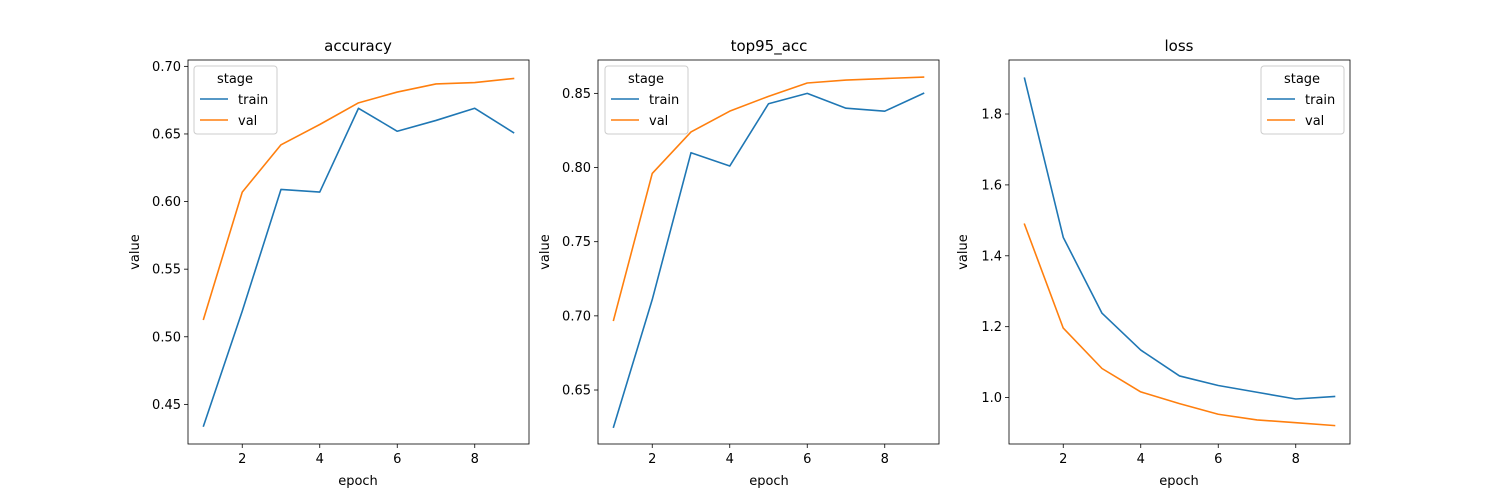 Image resolution: width=1500 pixels, height=500 pixels. I want to click on y-tick-label: 1.4, so click(991, 256).